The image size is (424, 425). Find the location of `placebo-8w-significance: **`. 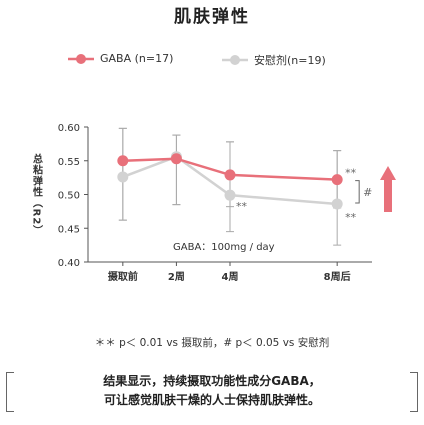

placebo-8w-significance: ** is located at coordinates (351, 217).